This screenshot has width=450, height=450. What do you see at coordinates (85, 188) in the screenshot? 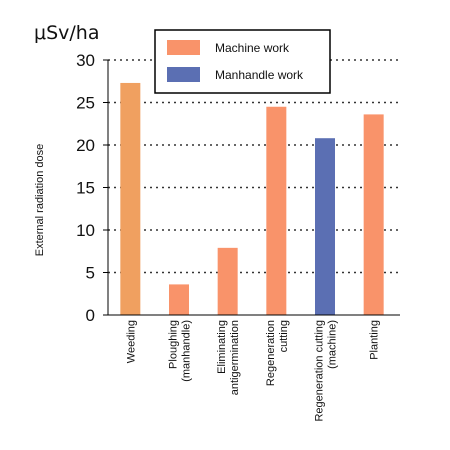
I see `y-tick-label: 15` at bounding box center [85, 188].